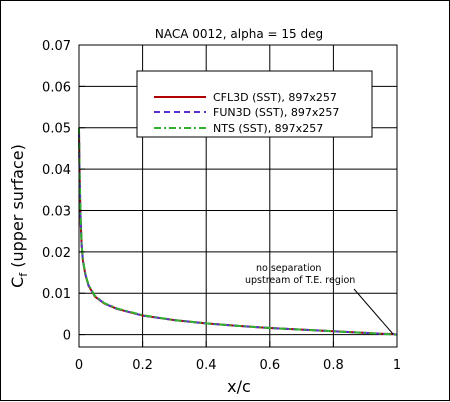 This screenshot has height=402, width=450. What do you see at coordinates (319, 299) in the screenshot?
I see `annotation: no separation upstream of T.E. region` at bounding box center [319, 299].